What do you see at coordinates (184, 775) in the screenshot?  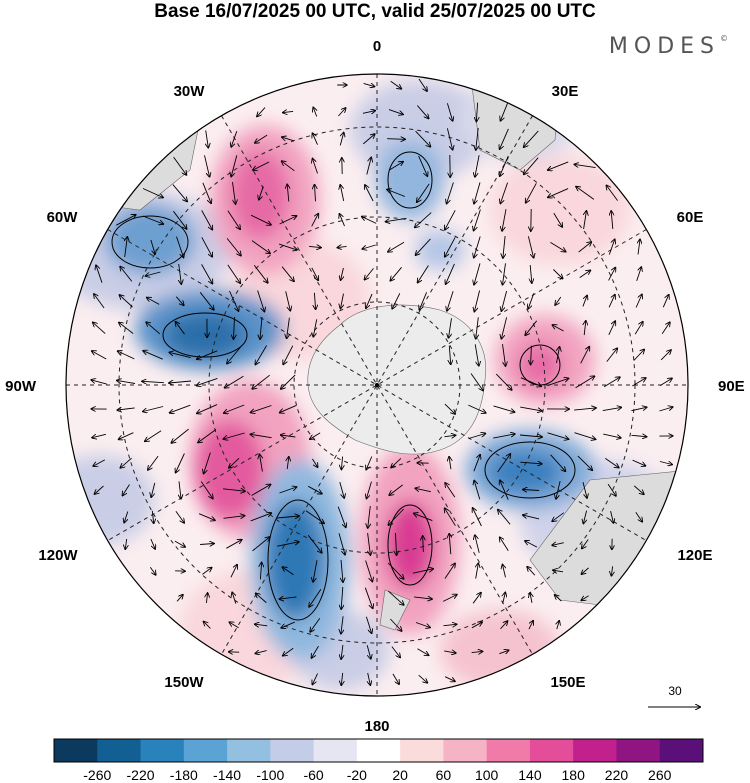 I see `colorbar-tick-label: -180` at bounding box center [184, 775].